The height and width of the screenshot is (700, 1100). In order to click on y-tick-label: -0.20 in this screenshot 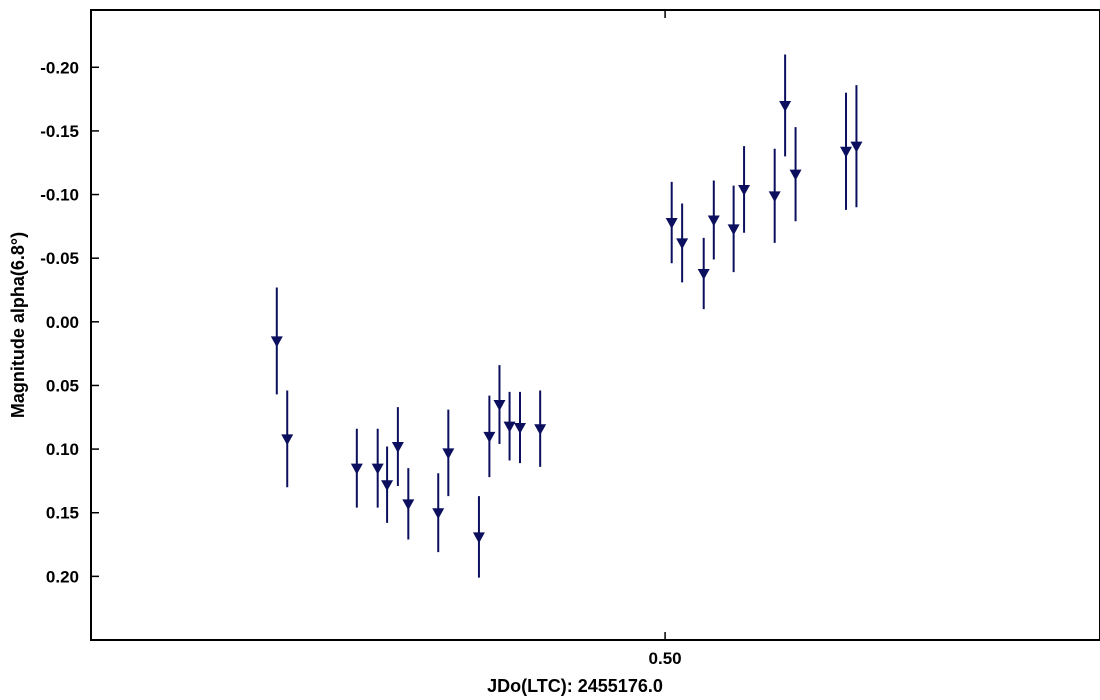, I will do `click(59, 67)`.